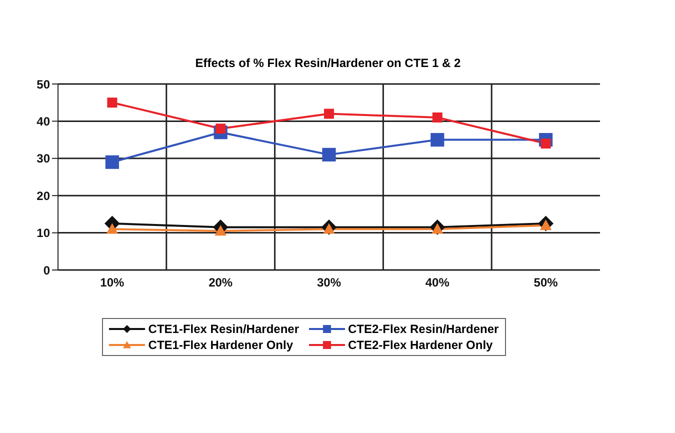 This screenshot has width=675, height=433. I want to click on x-tick-label: 40%, so click(437, 283).